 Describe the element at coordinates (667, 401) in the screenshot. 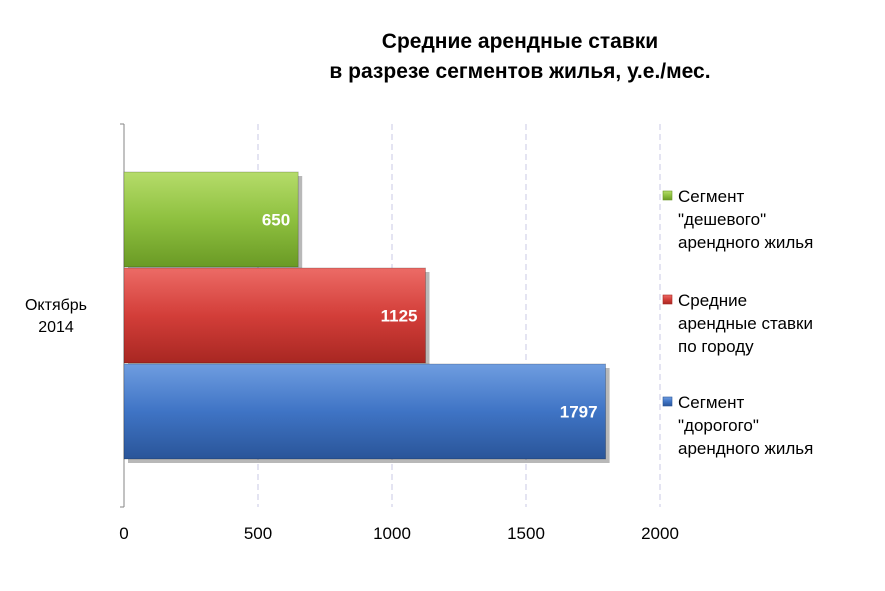

I see `legend-swatch-expensive` at that location.